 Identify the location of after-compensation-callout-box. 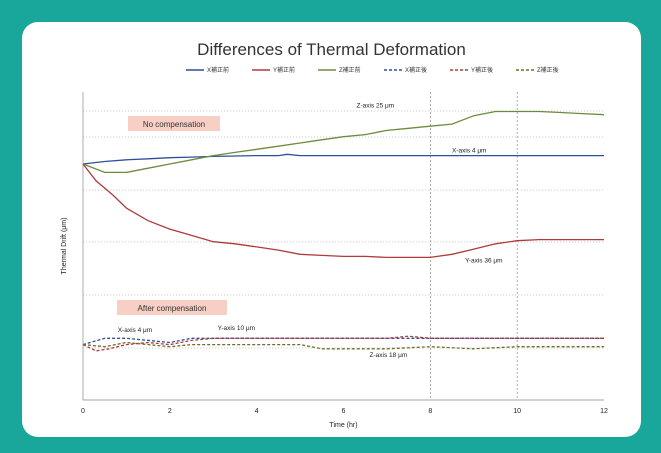
(172, 307).